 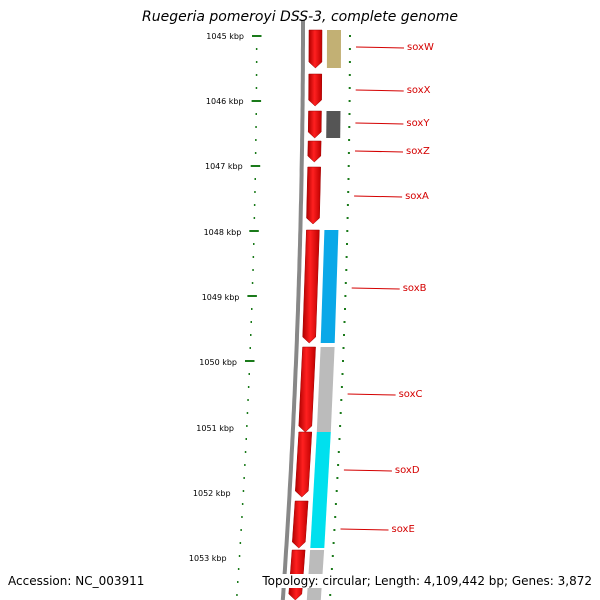 I want to click on gene-label: soxD, so click(x=407, y=470).